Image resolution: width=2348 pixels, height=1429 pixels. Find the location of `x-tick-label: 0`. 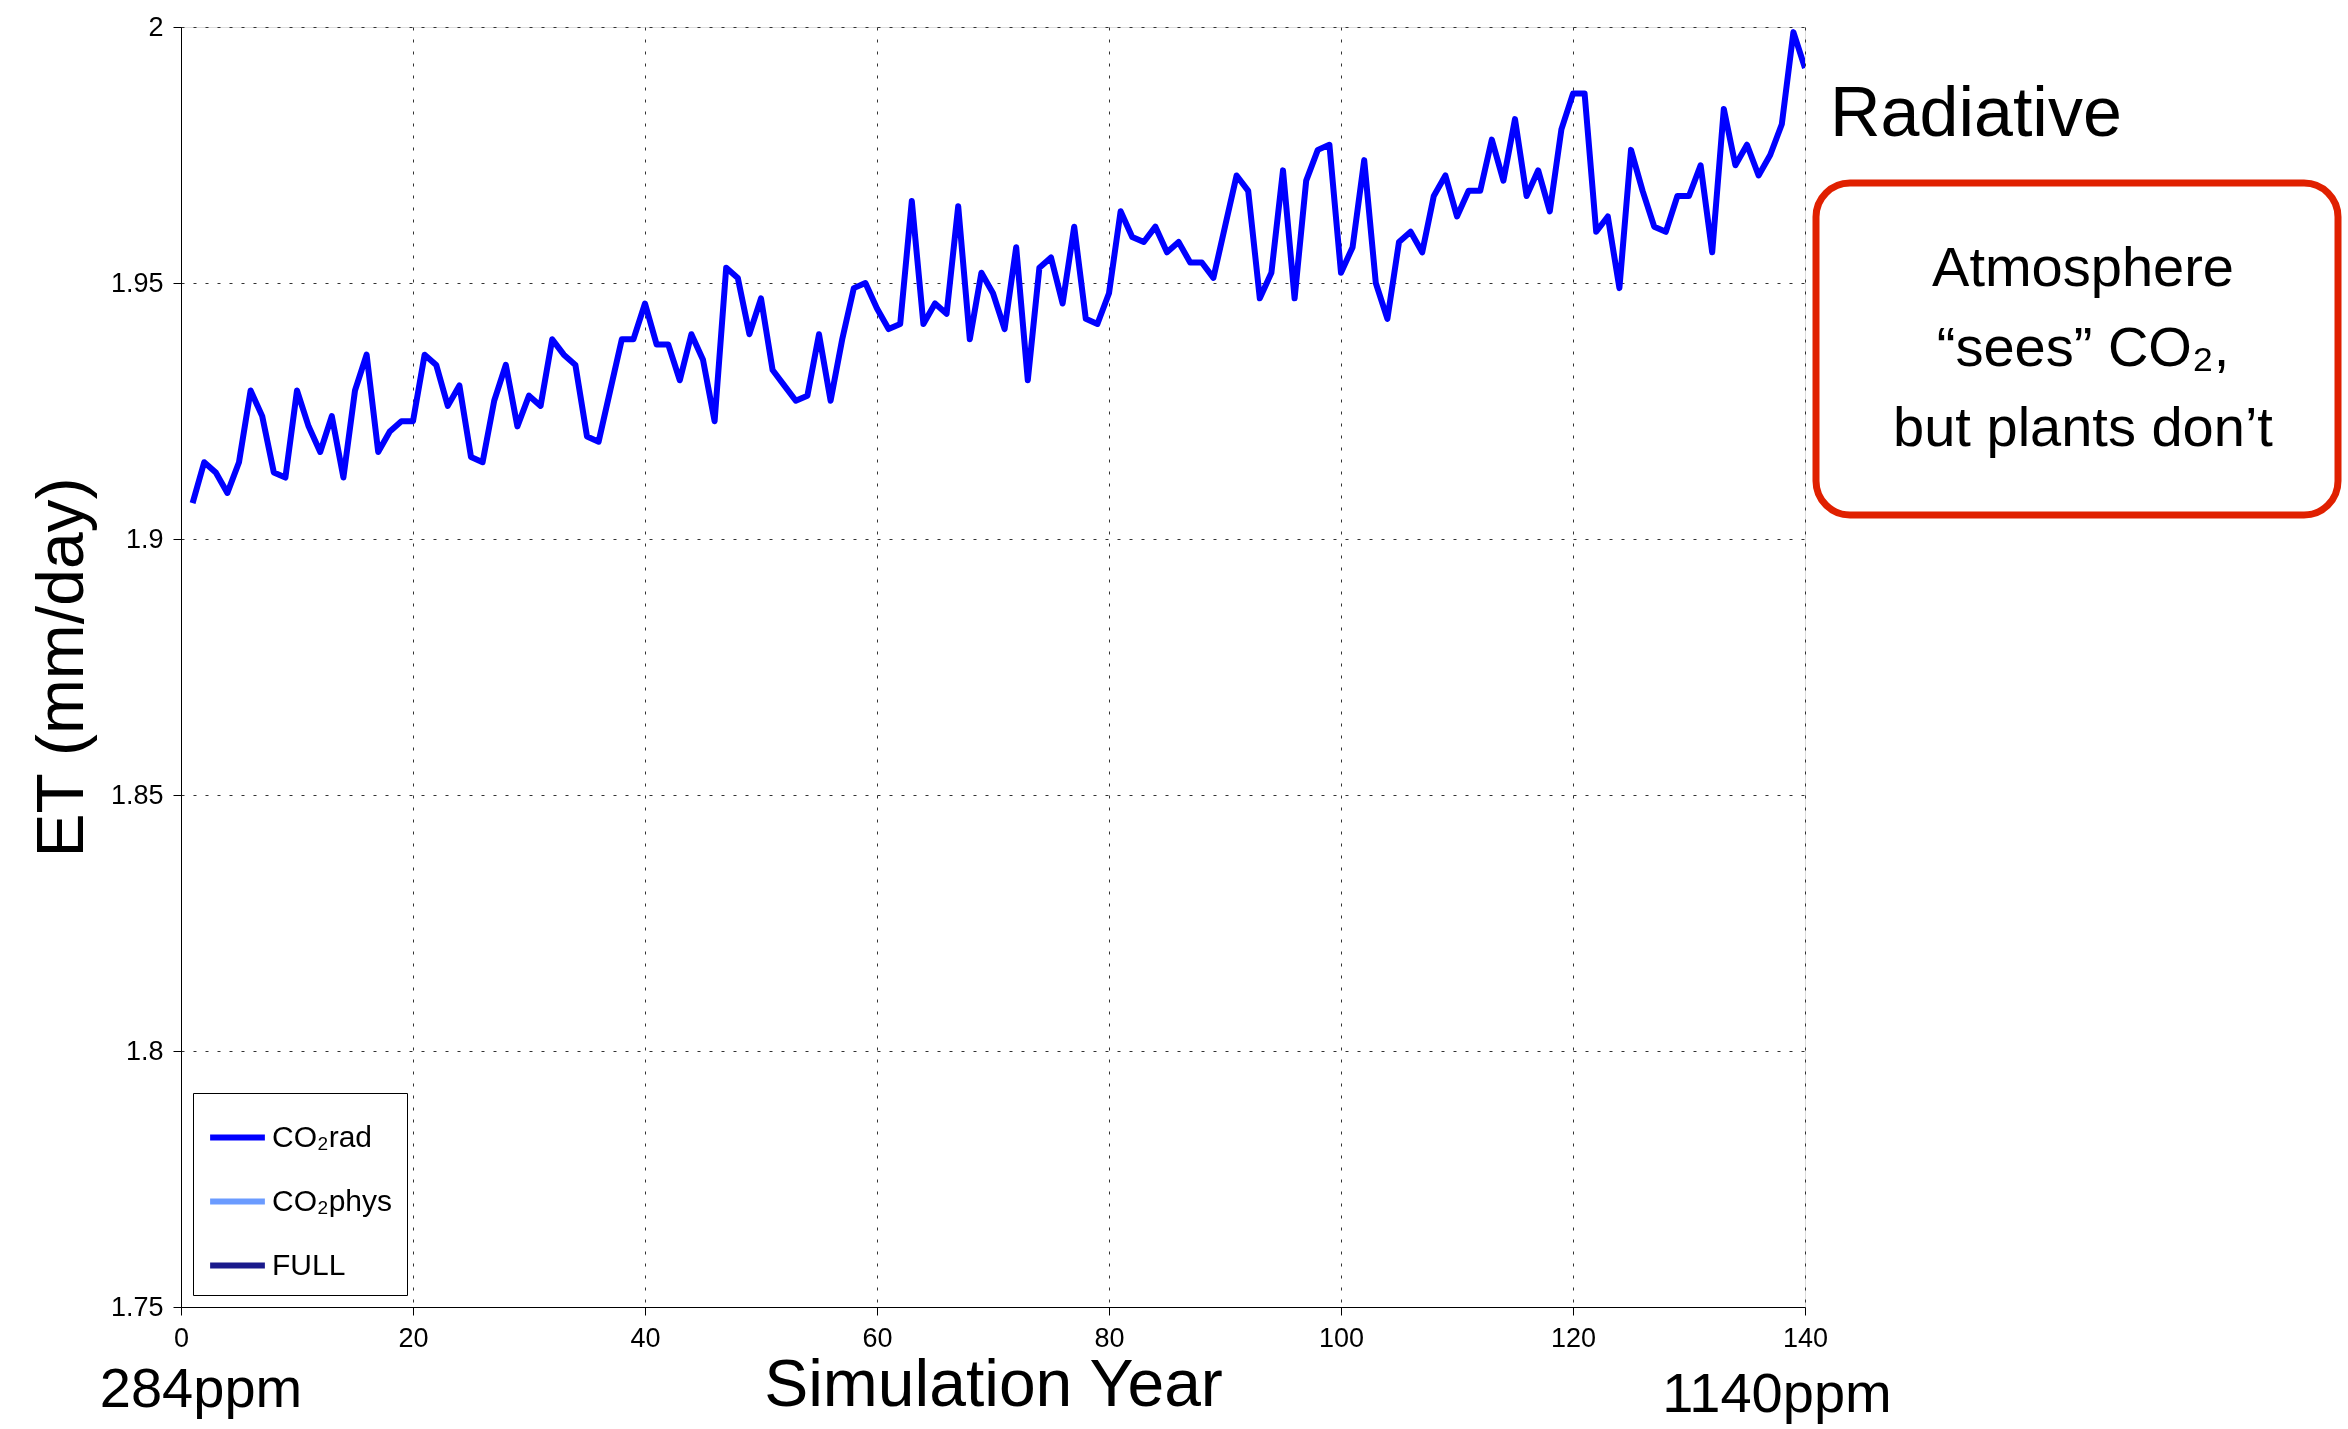

x-tick-label: 0 is located at coordinates (181, 1337).